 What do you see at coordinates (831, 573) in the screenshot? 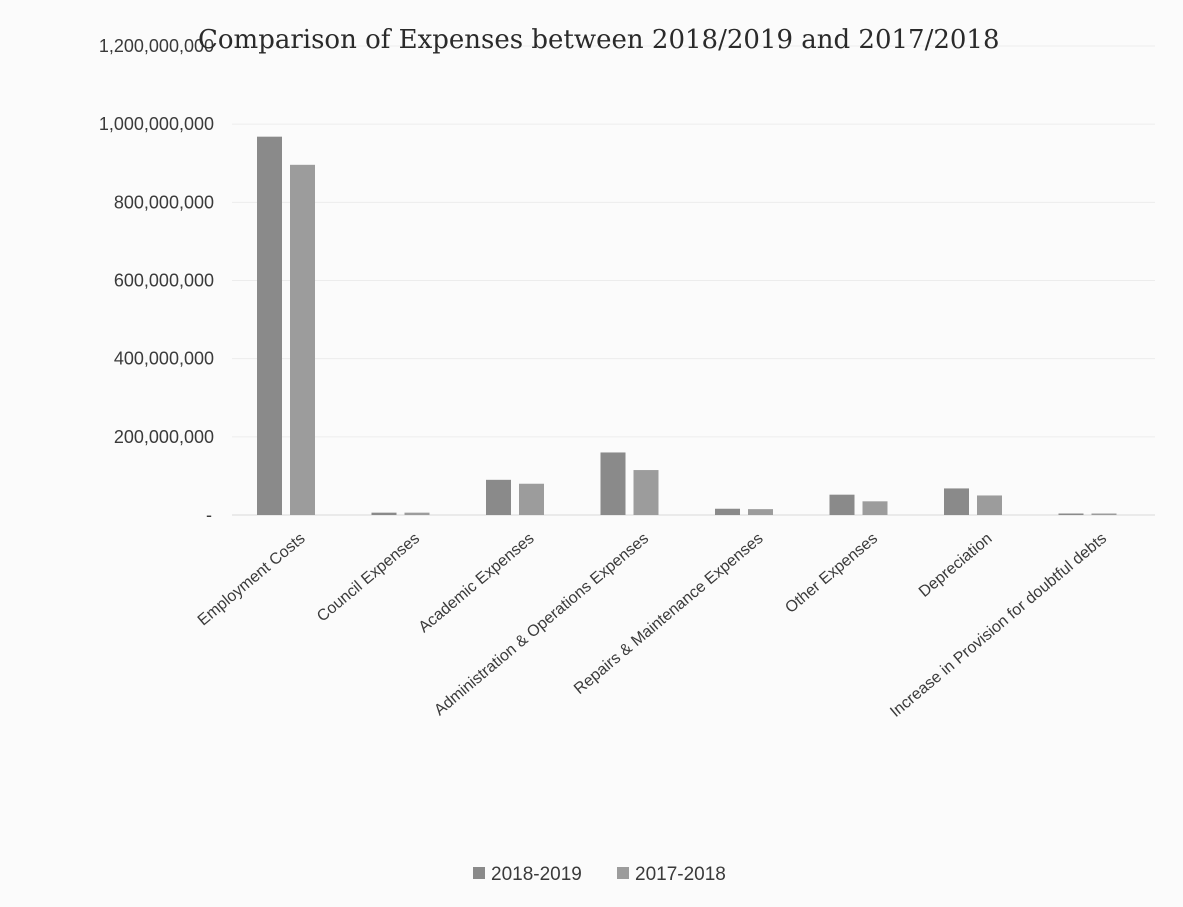
I see `x-category-label: Other Expenses` at bounding box center [831, 573].